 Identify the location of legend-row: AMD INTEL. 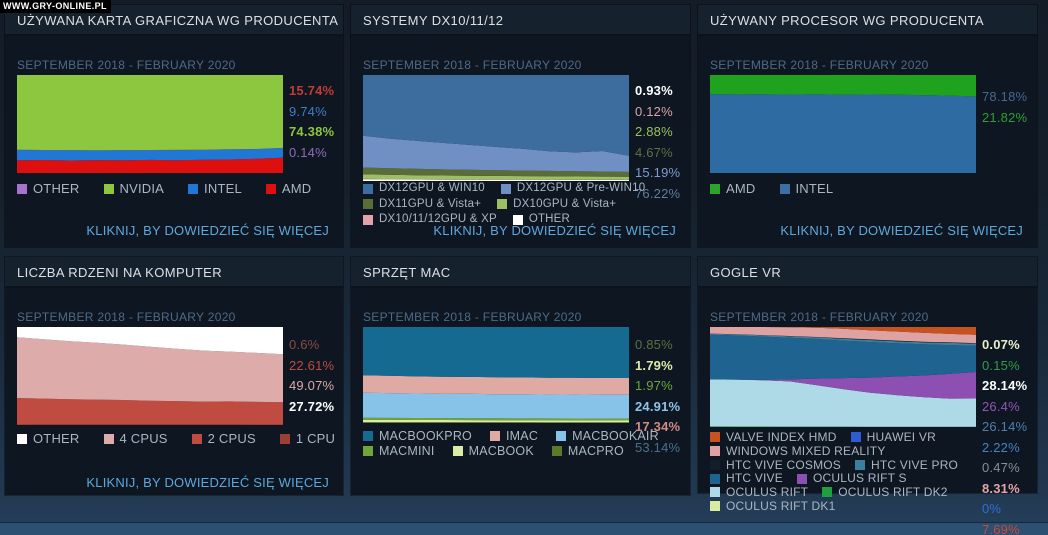
(870, 189).